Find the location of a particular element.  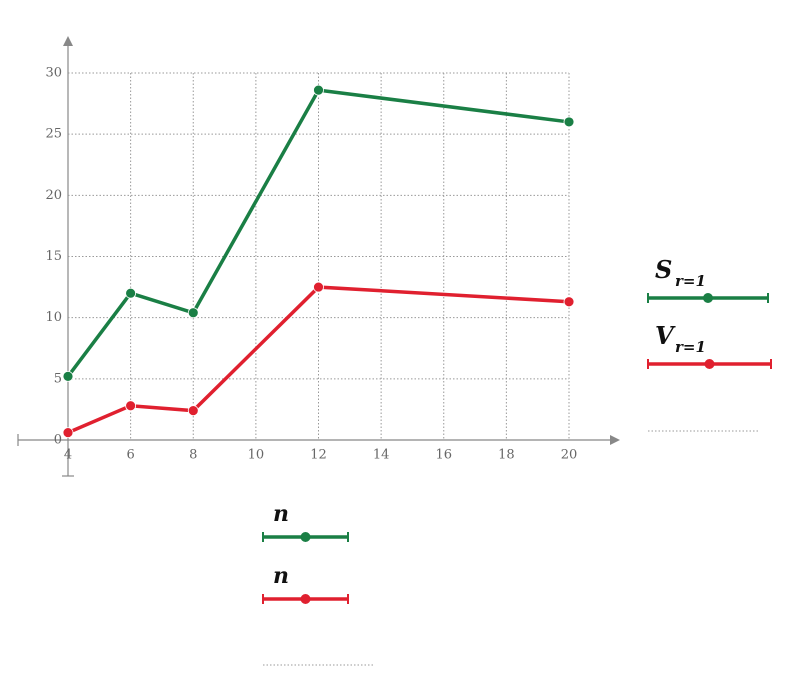

x-tick-label: 8 is located at coordinates (193, 455).